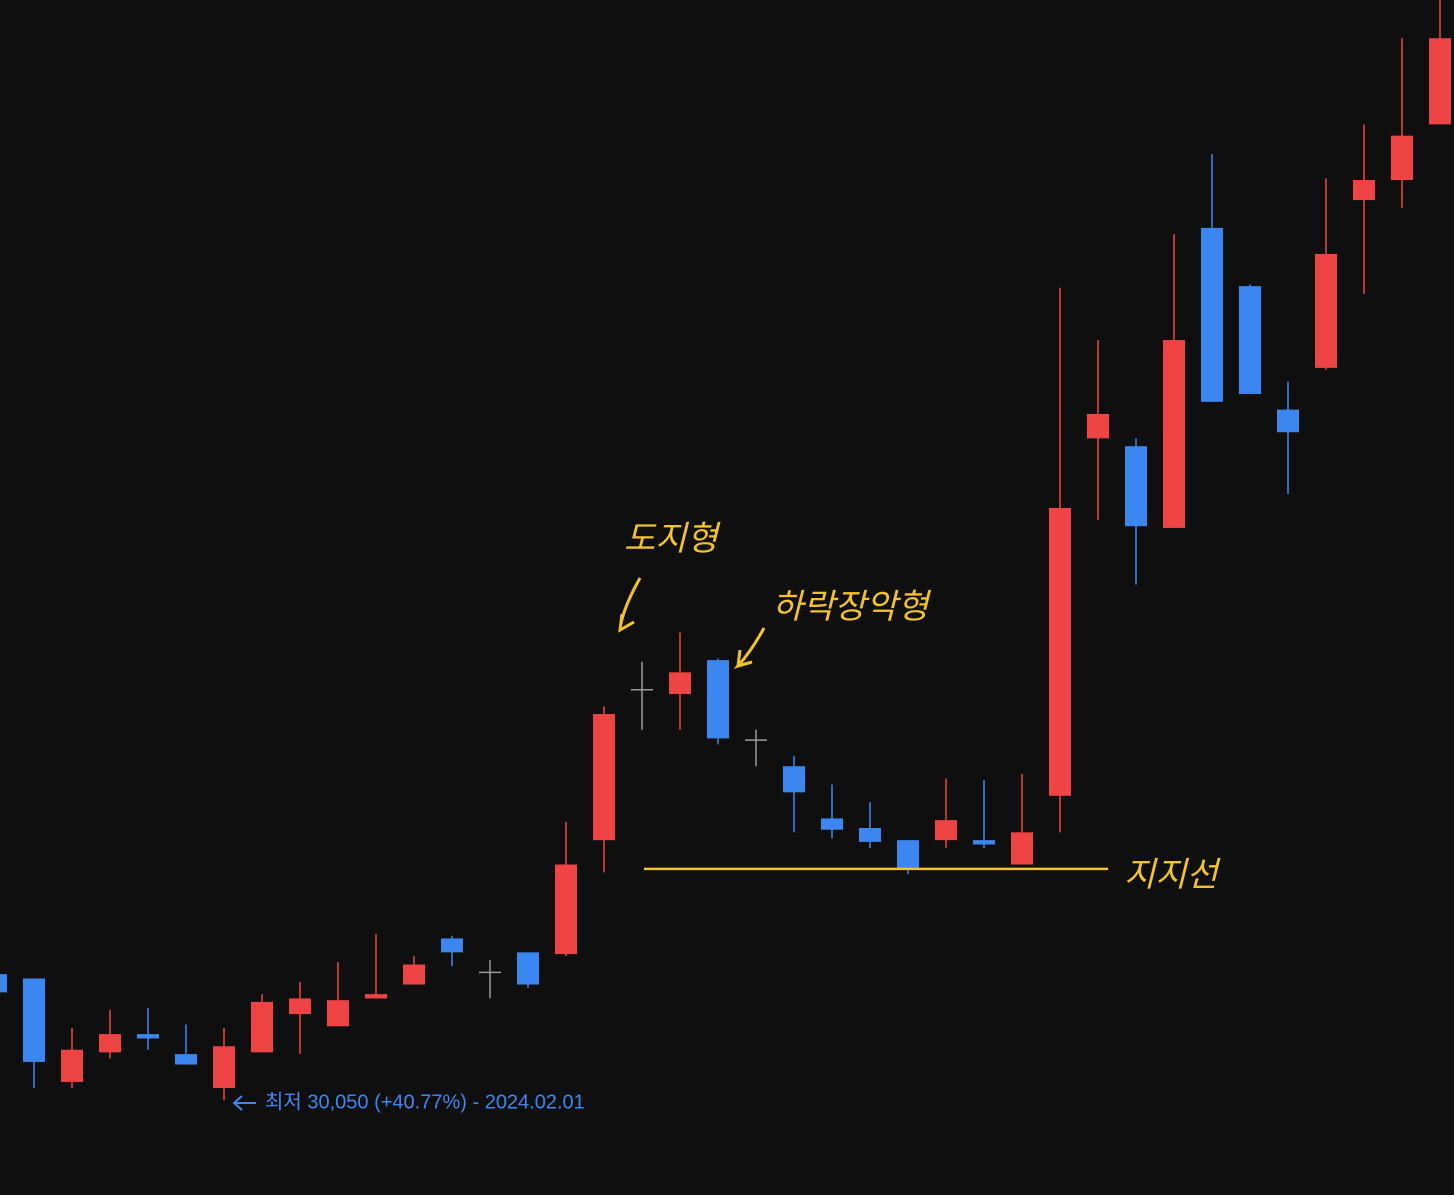 The image size is (1454, 1195). What do you see at coordinates (425, 1101) in the screenshot?
I see `low-label: 최저 30,050 (+40.77%) - 2024.02.01` at bounding box center [425, 1101].